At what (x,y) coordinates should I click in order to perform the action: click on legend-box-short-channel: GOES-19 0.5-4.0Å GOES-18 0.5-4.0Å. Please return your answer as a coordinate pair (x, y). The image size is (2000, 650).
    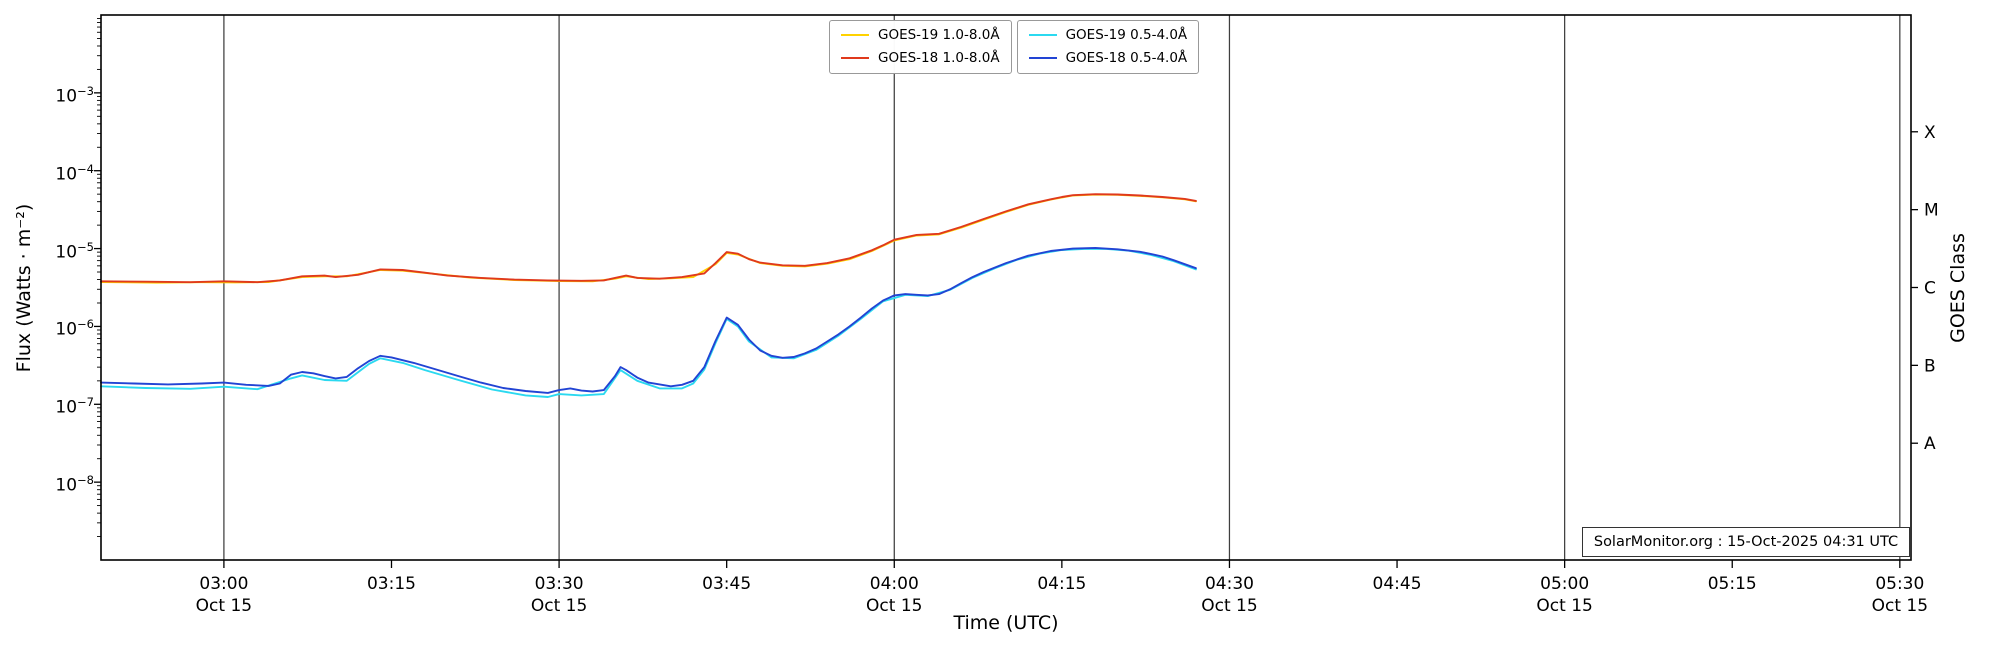
    Looking at the image, I should click on (1108, 47).